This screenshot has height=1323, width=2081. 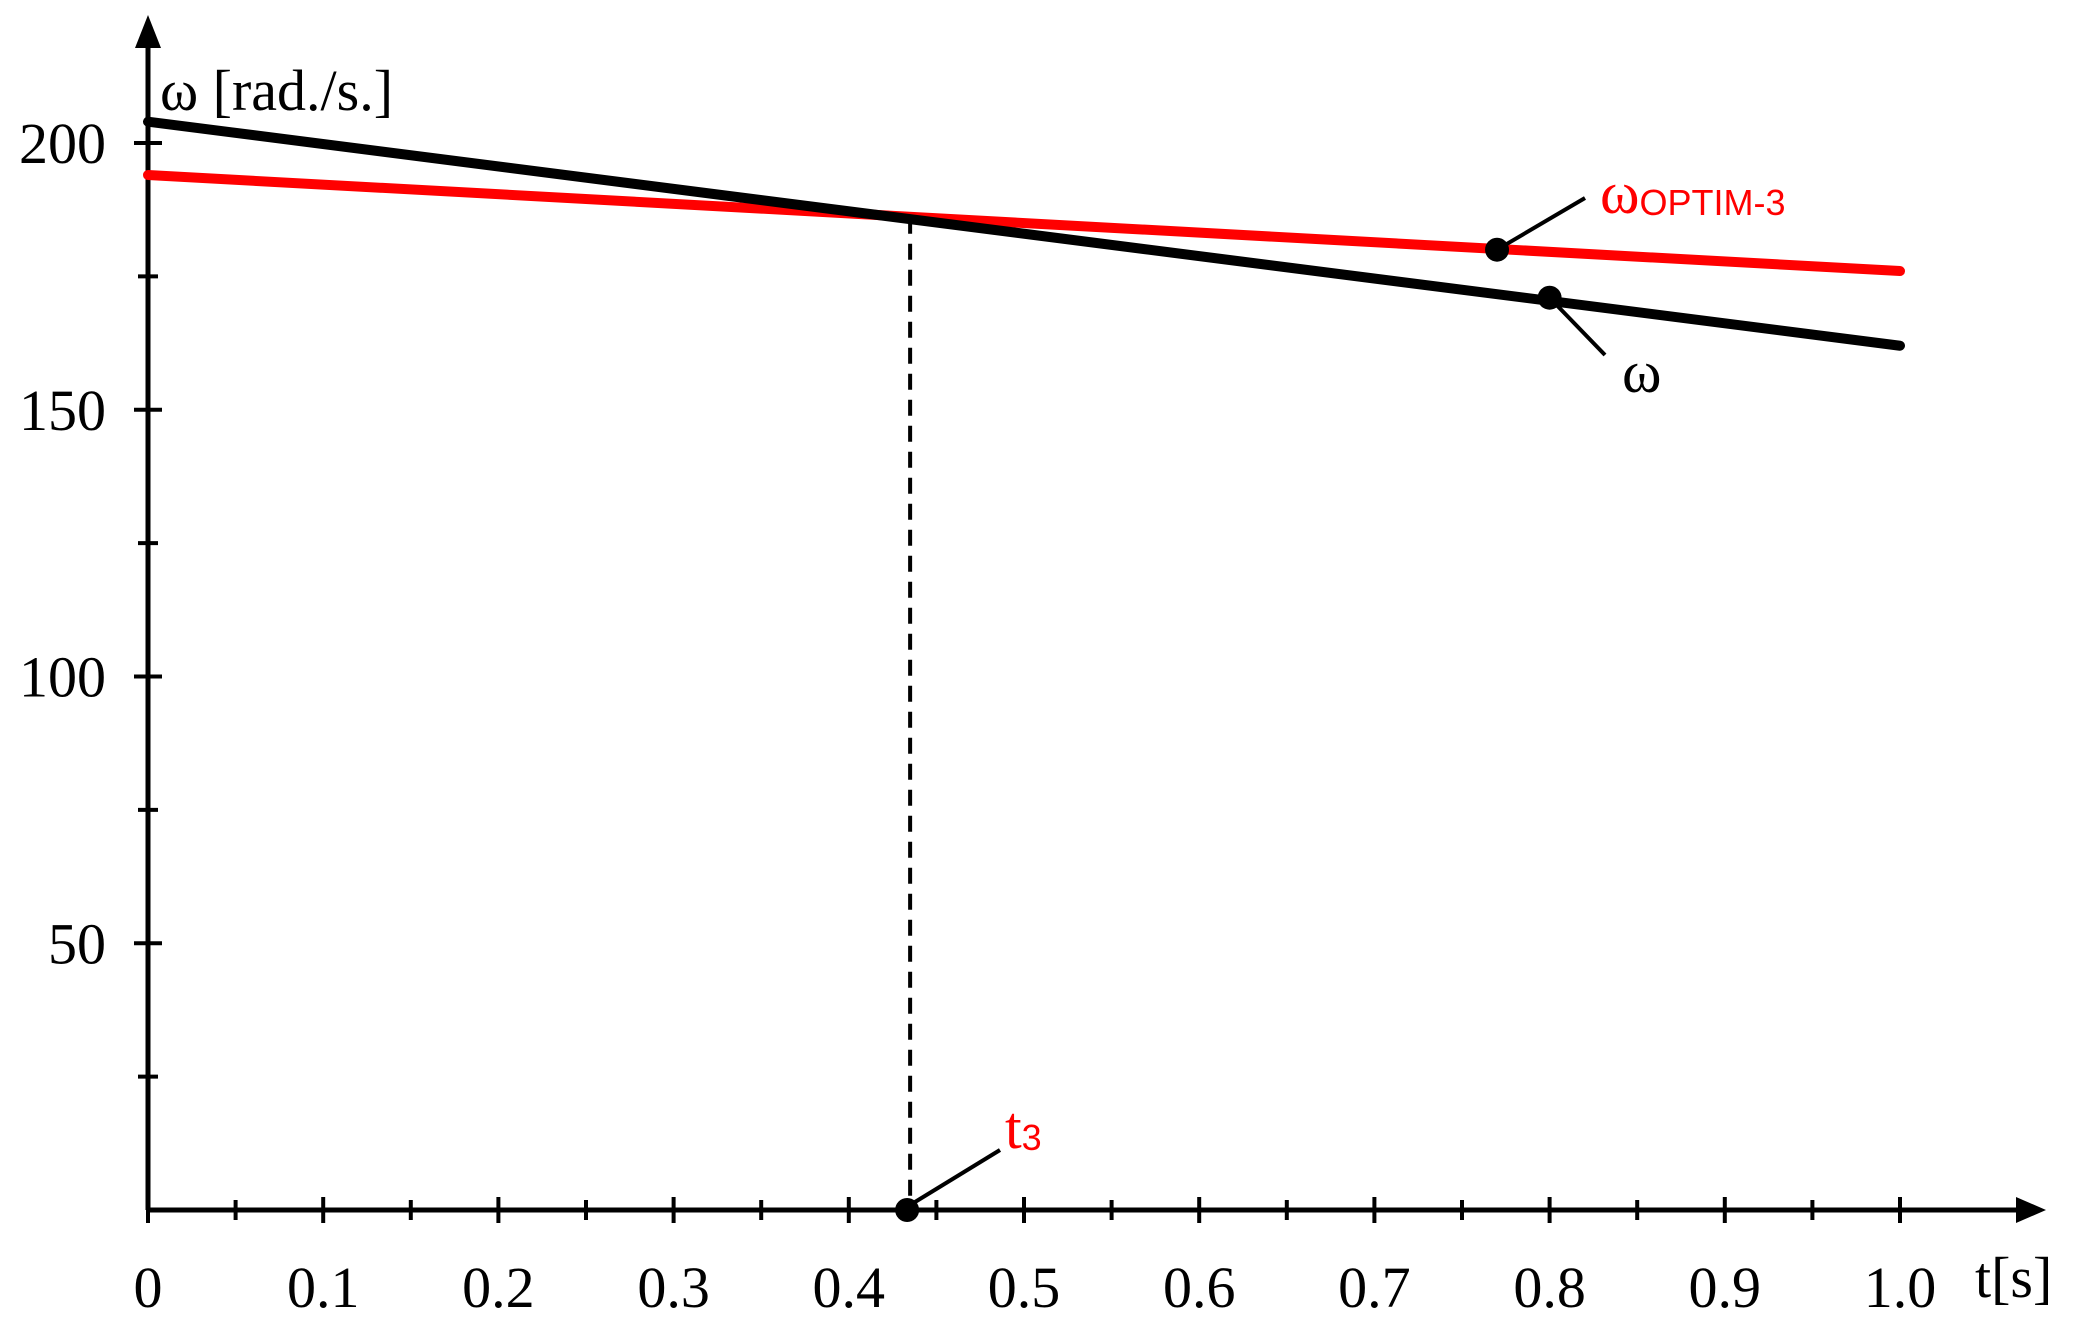 I want to click on omega-optim-3-marker, so click(x=1497, y=249).